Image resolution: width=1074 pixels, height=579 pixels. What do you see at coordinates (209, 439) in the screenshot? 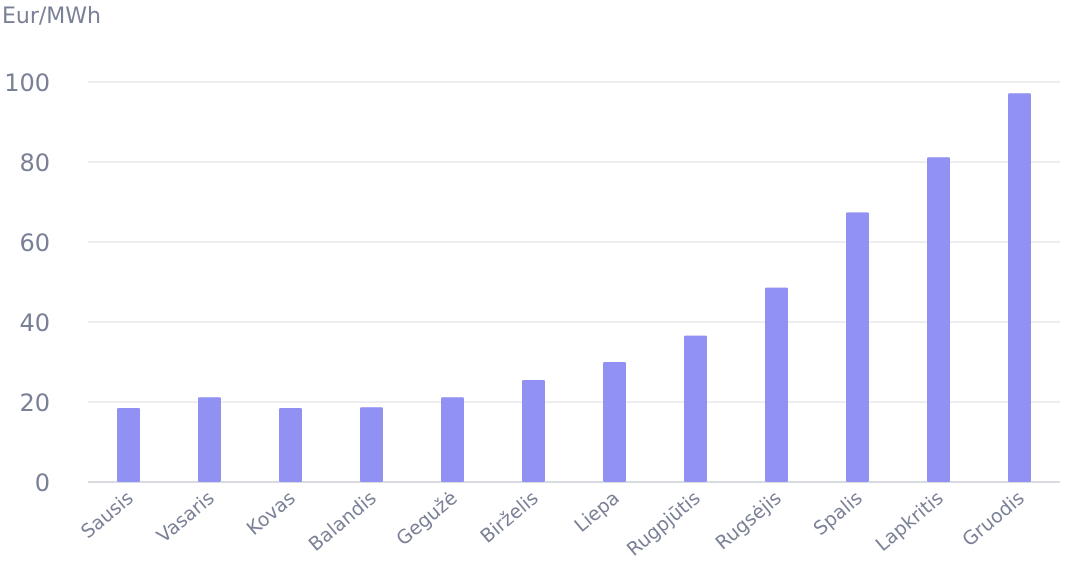
I see `bar-Vasaris` at bounding box center [209, 439].